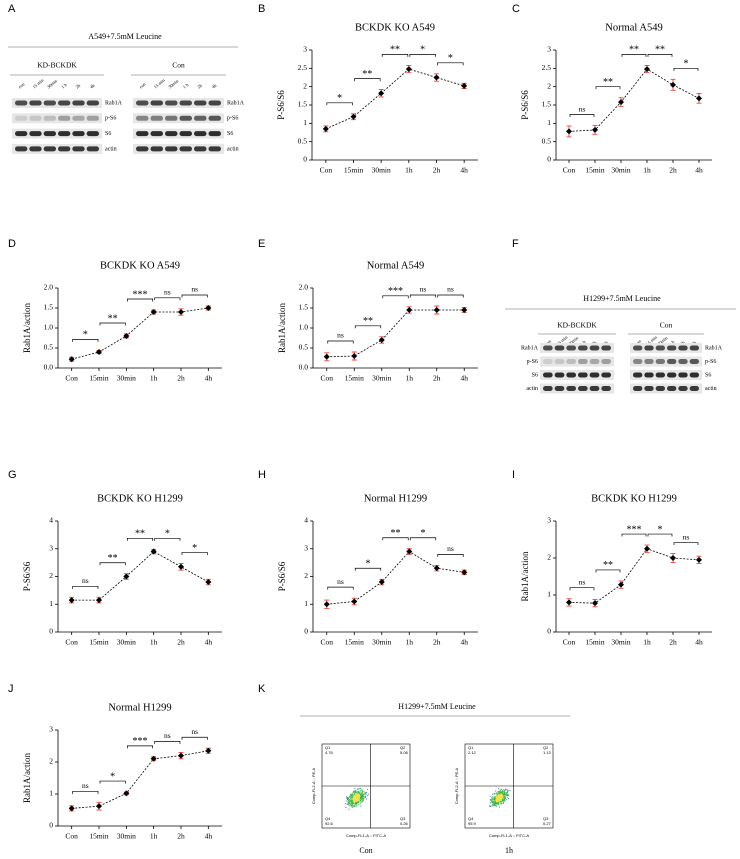 The image size is (740, 859). I want to click on sig-label: ns, so click(194, 289).